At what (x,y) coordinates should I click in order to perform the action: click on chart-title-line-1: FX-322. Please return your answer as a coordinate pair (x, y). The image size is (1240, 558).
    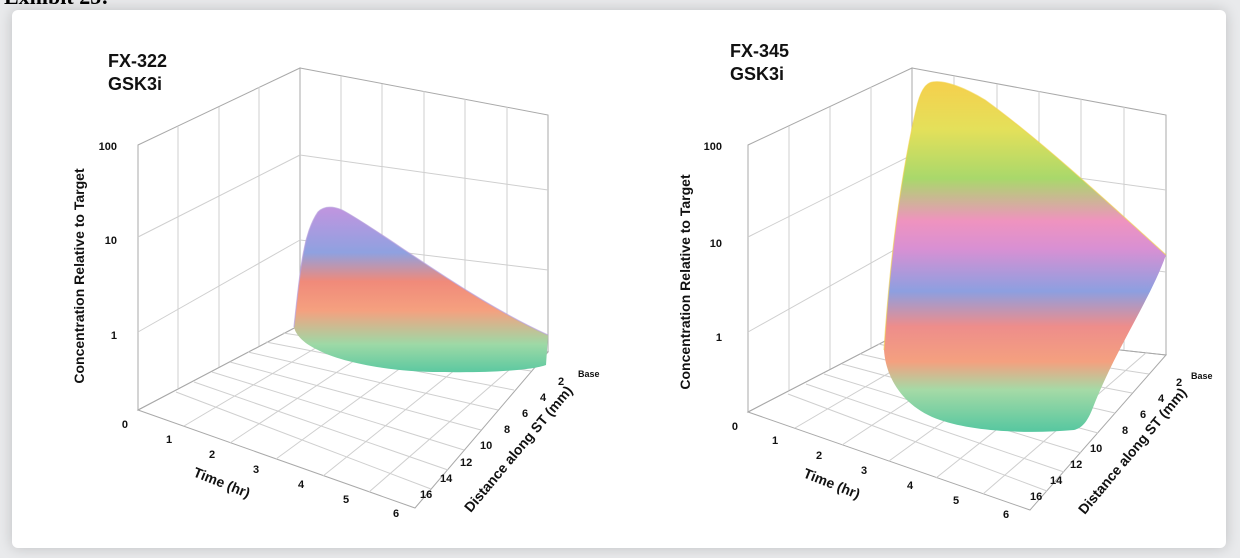
    Looking at the image, I should click on (137, 61).